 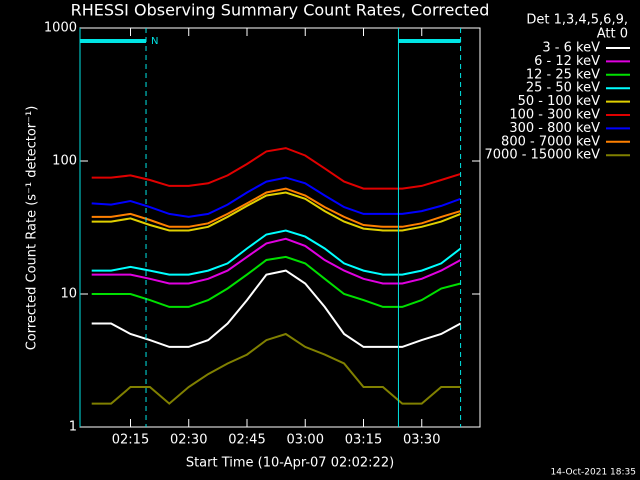 What do you see at coordinates (421, 440) in the screenshot?
I see `x-tick-label: 03:30` at bounding box center [421, 440].